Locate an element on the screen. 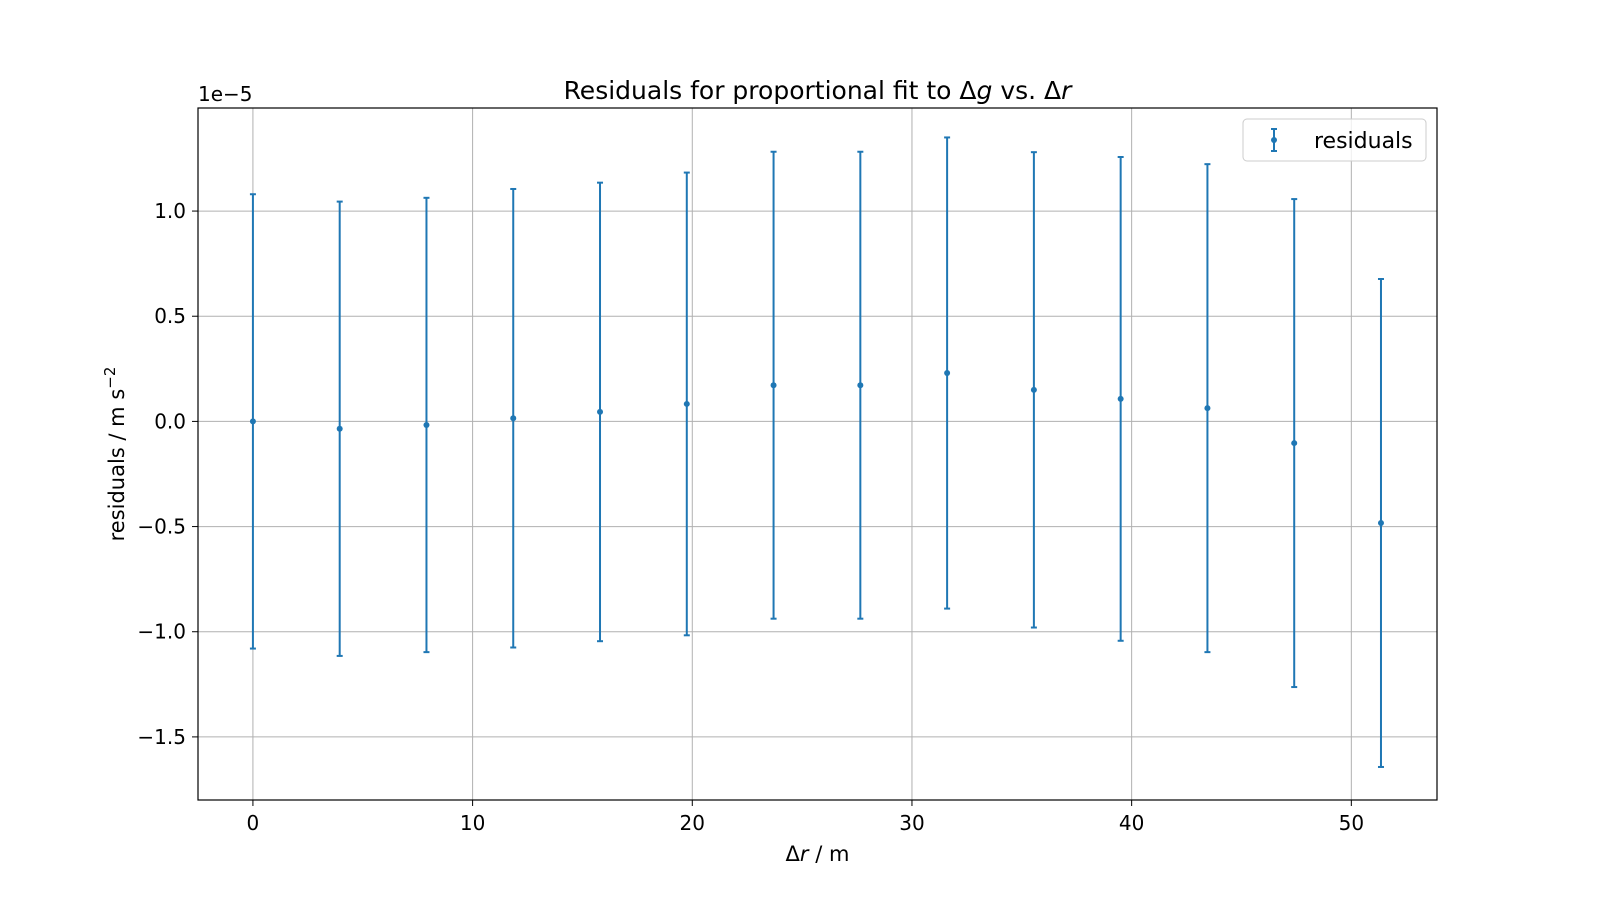 The image size is (1600, 900). legend-point is located at coordinates (1274, 140).